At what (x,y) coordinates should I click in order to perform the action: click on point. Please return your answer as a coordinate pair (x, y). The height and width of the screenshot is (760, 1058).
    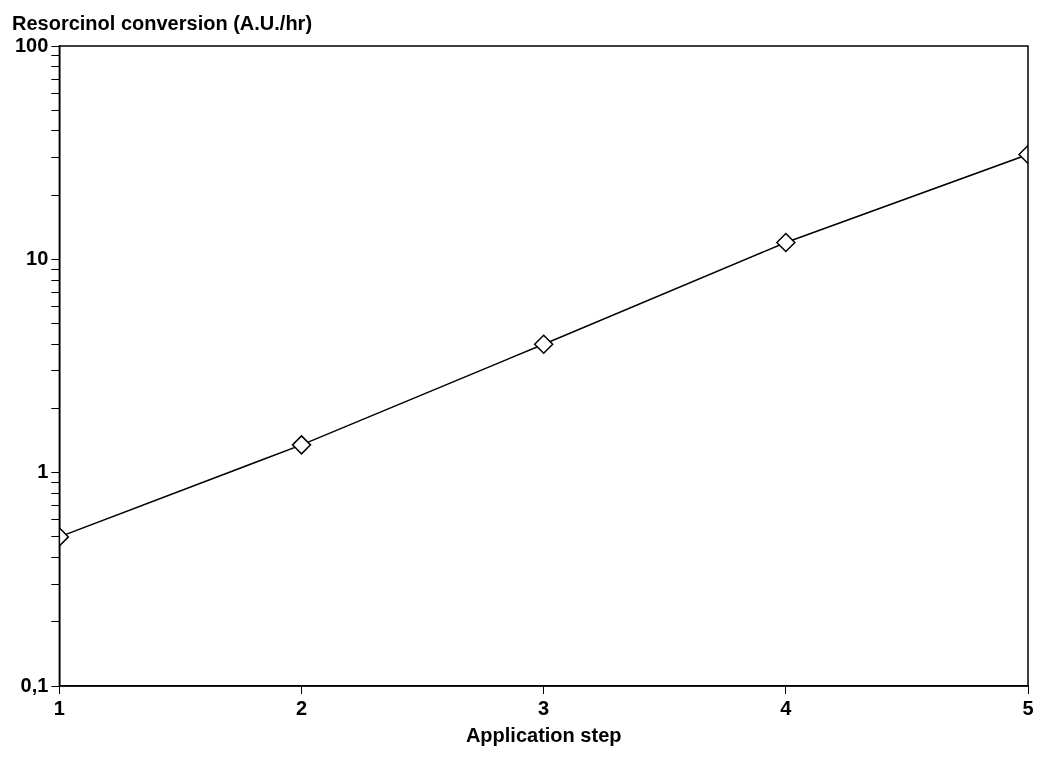
    Looking at the image, I should click on (543, 344).